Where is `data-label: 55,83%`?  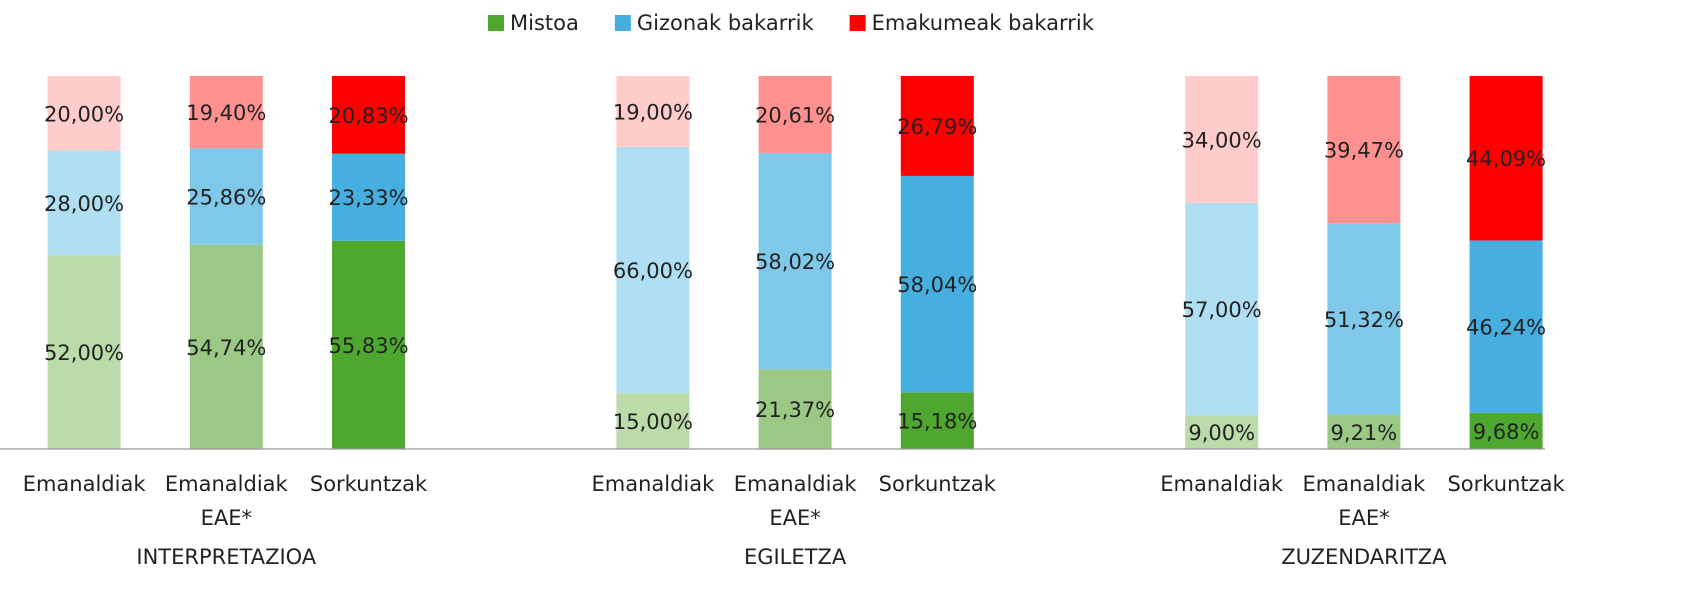
data-label: 55,83% is located at coordinates (368, 346).